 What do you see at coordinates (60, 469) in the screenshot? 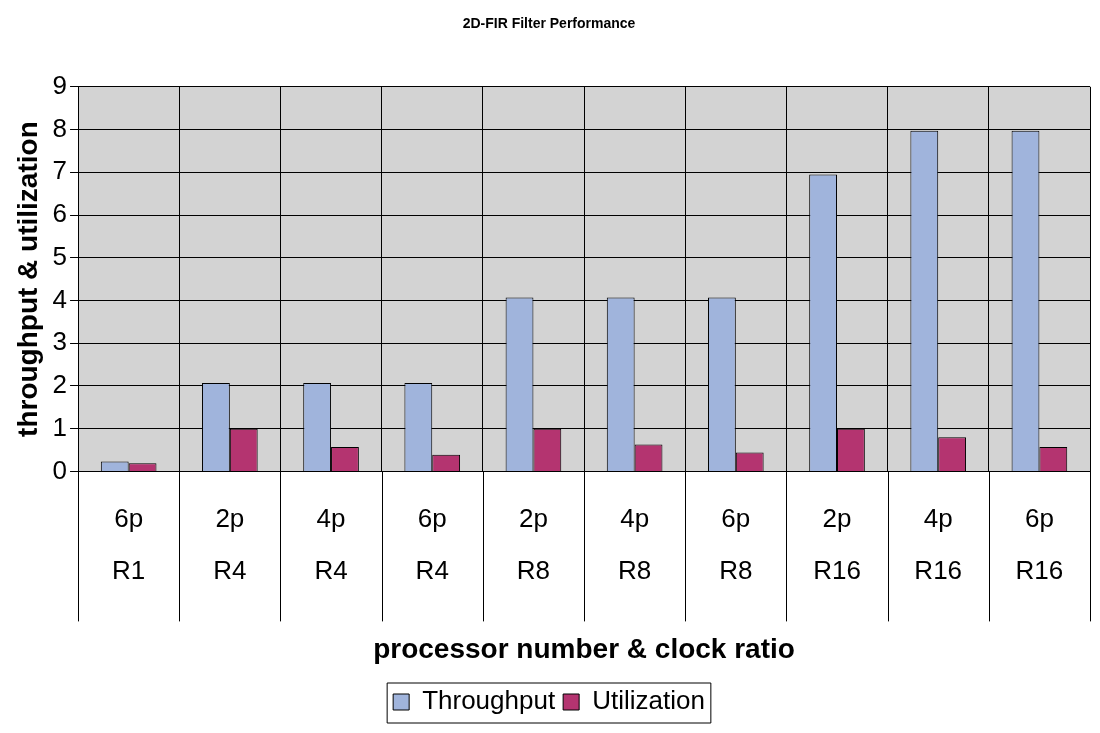
I see `y-tick-label: 0` at bounding box center [60, 469].